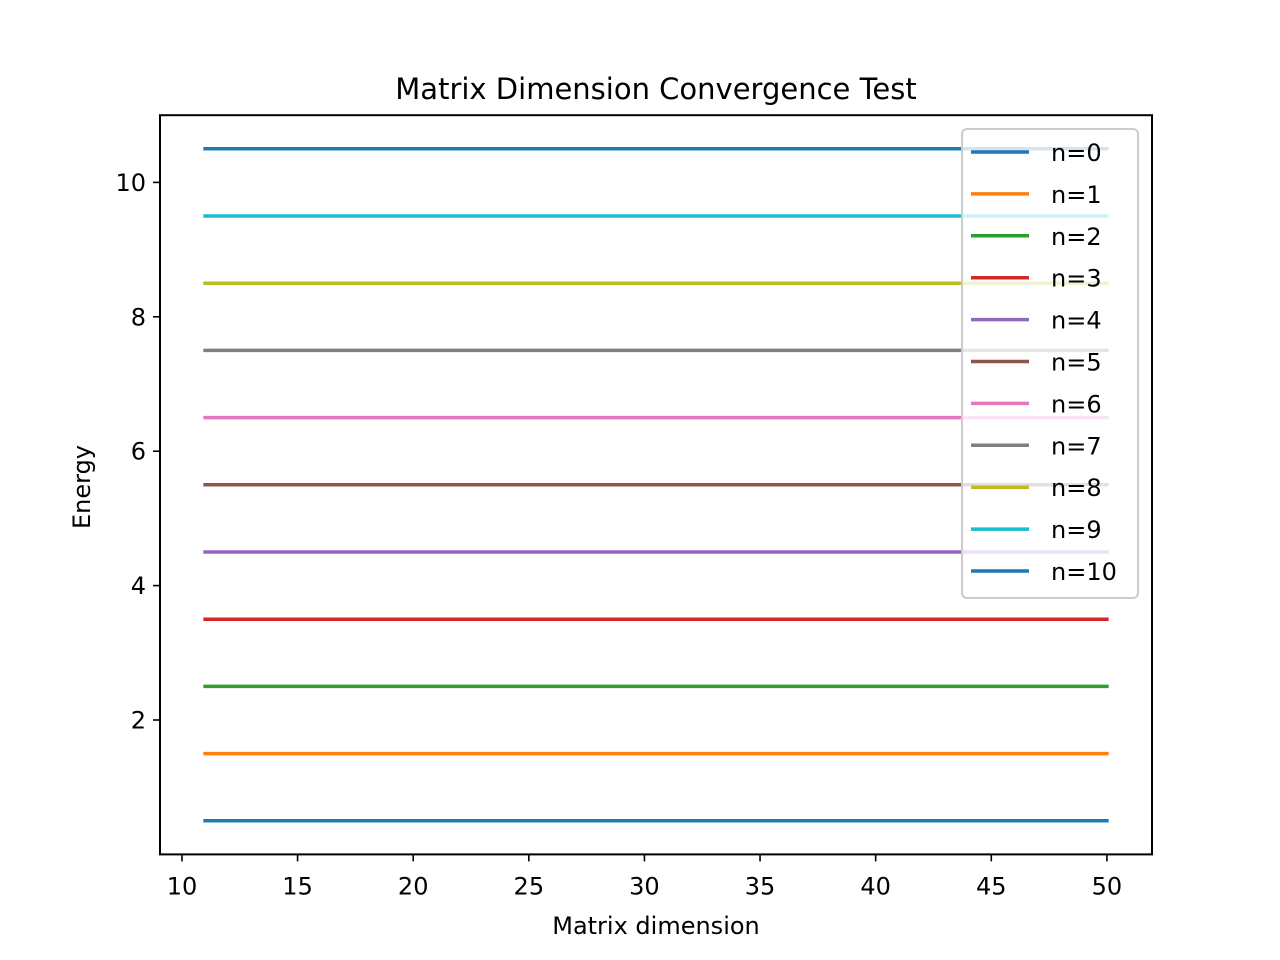  I want to click on legend-label: n=6, so click(1076, 404).